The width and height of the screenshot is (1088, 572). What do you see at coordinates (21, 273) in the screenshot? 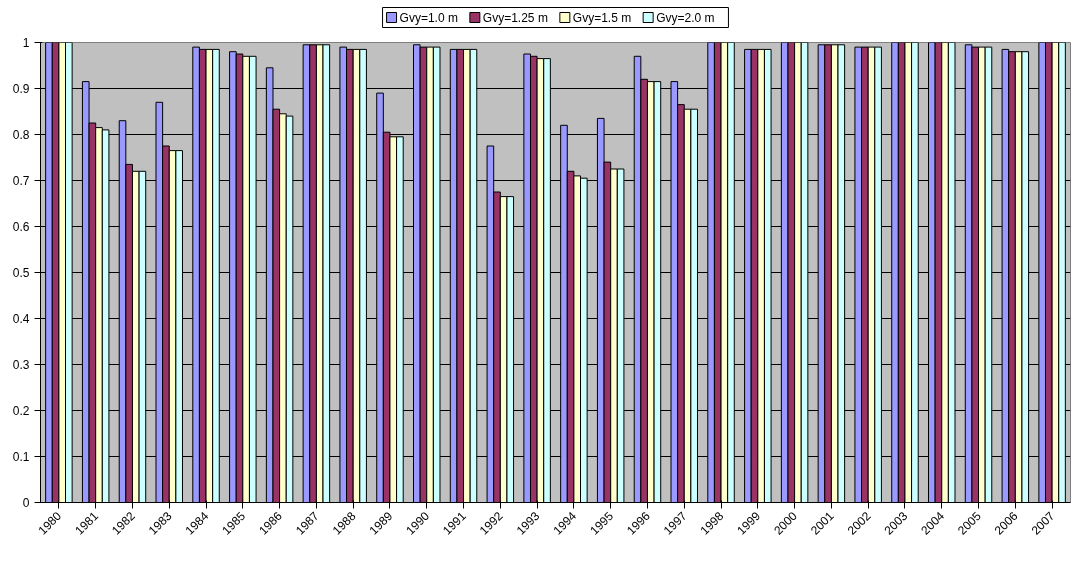
I see `y-tick-label: 0.5` at bounding box center [21, 273].